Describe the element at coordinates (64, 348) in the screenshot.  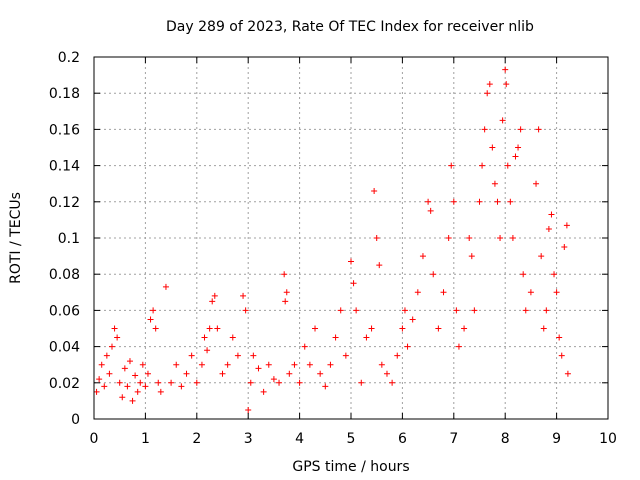
I see `y-tick-label: 0.04` at that location.